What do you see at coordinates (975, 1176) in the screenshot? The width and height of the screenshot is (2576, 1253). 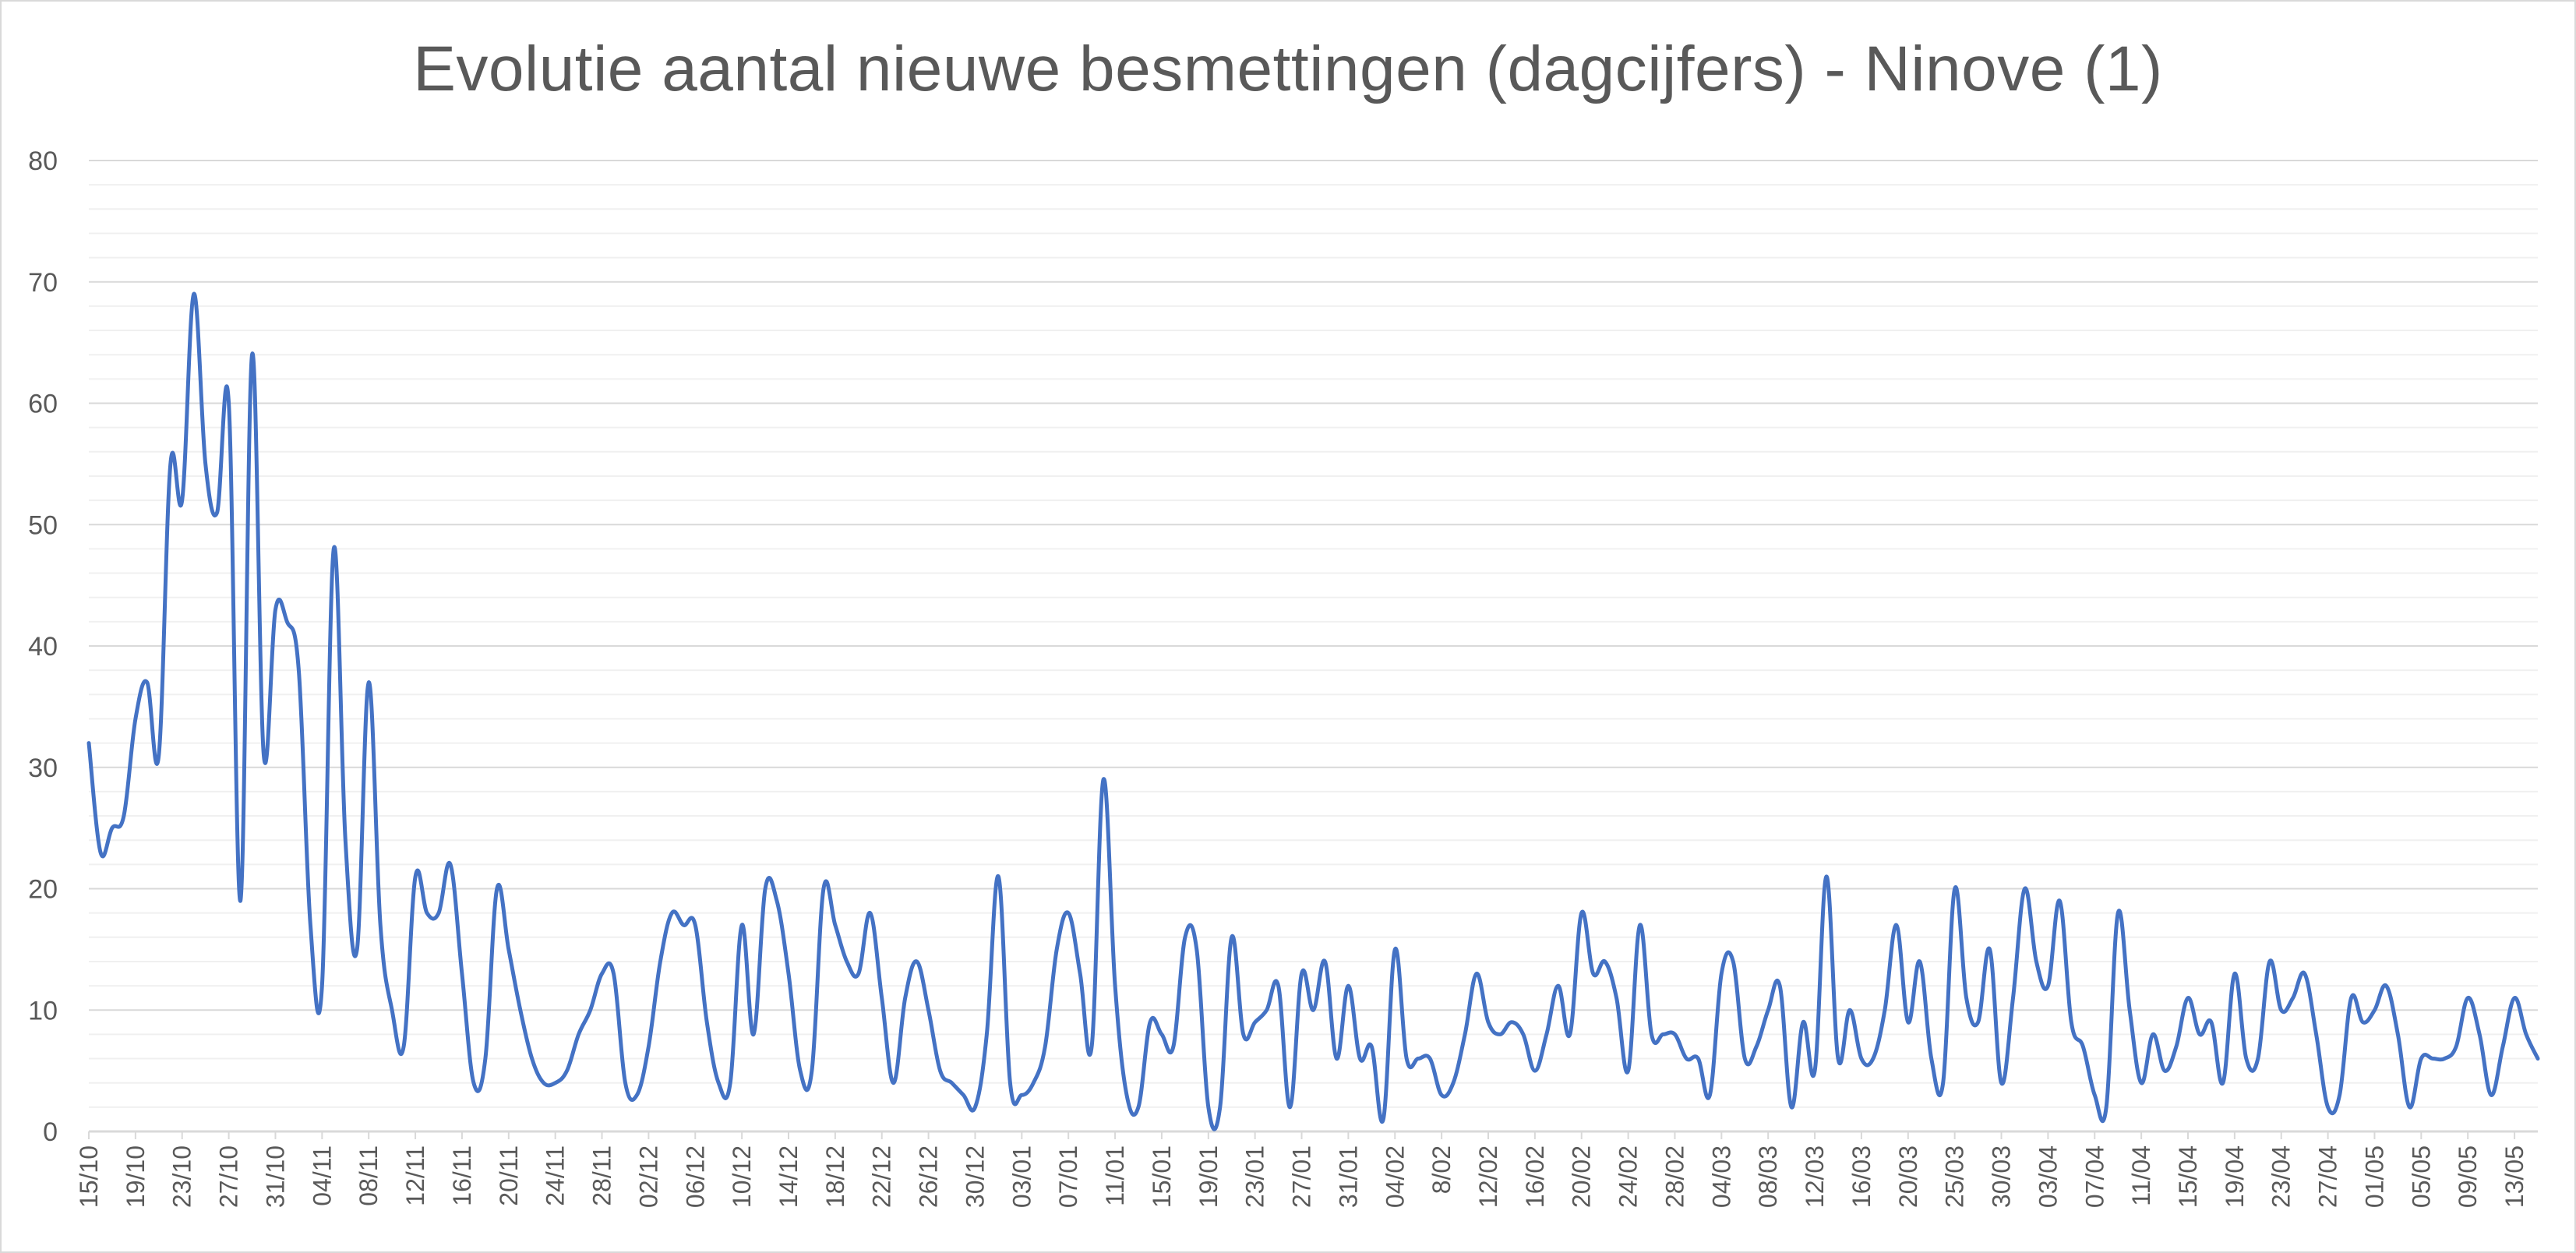 I see `x-tick-label: 30/12` at bounding box center [975, 1176].